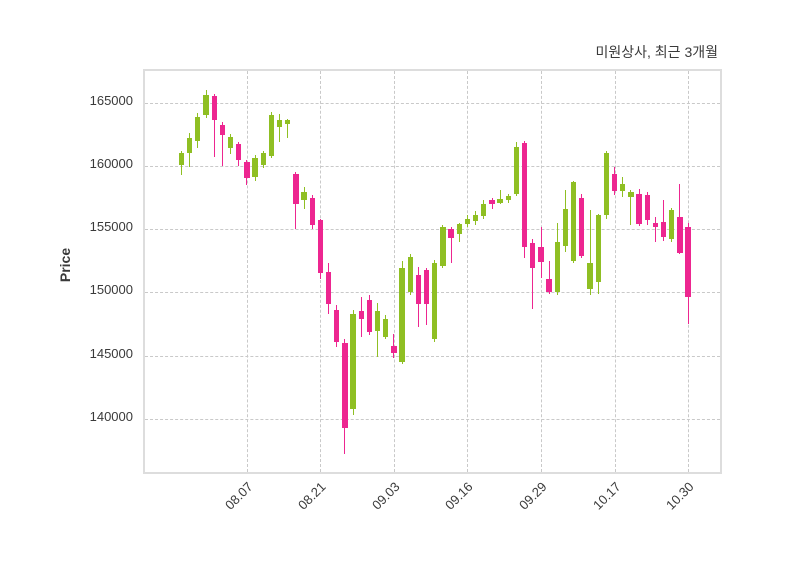 This screenshot has width=800, height=575. Describe the element at coordinates (111, 290) in the screenshot. I see `y-tick-label: 150000` at that location.